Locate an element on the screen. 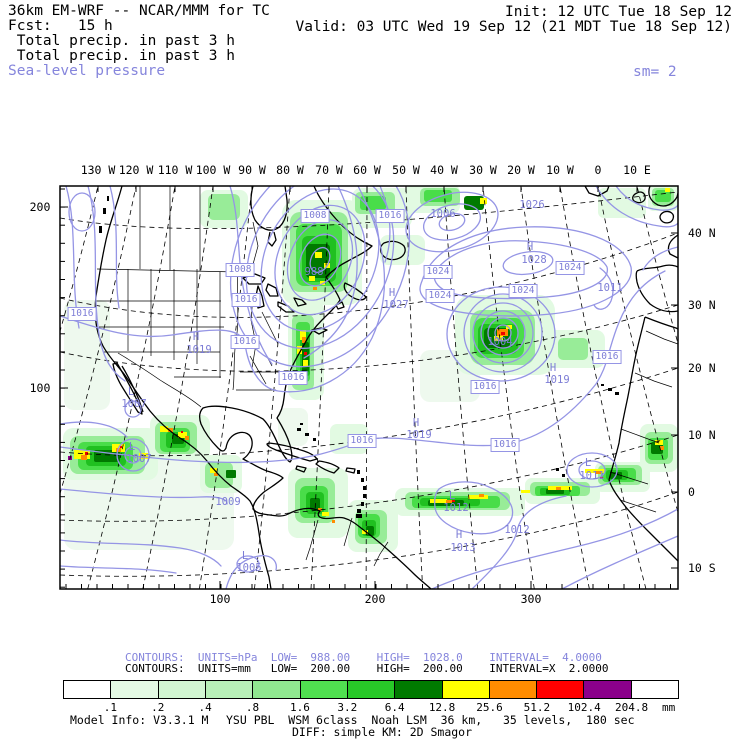  field-line-2: Total precip. in past 3 h is located at coordinates (121, 56).